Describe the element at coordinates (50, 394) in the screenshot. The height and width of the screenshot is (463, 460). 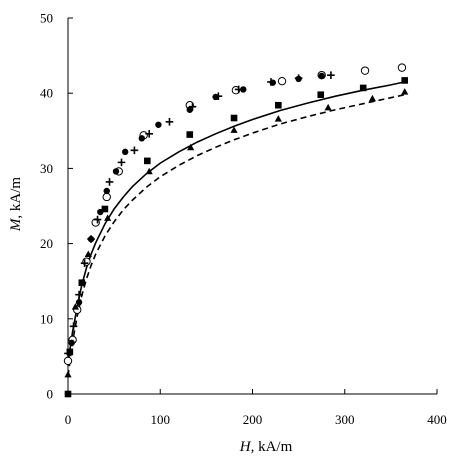
I see `y-tick-label: 0` at that location.